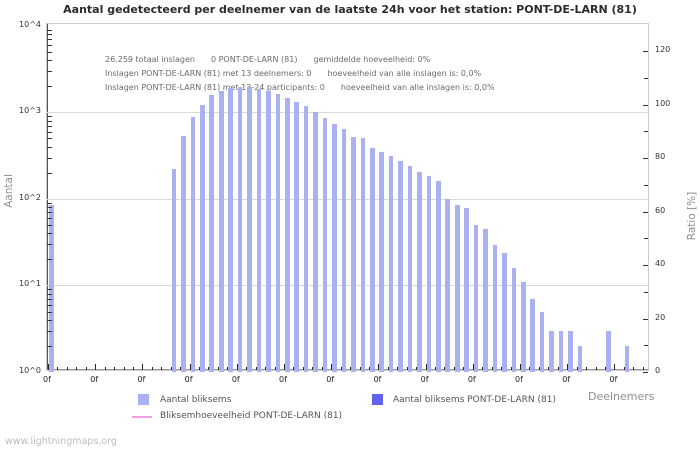 This screenshot has height=450, width=700. Describe the element at coordinates (660, 156) in the screenshot. I see `ratio-tick-label: 80` at that location.